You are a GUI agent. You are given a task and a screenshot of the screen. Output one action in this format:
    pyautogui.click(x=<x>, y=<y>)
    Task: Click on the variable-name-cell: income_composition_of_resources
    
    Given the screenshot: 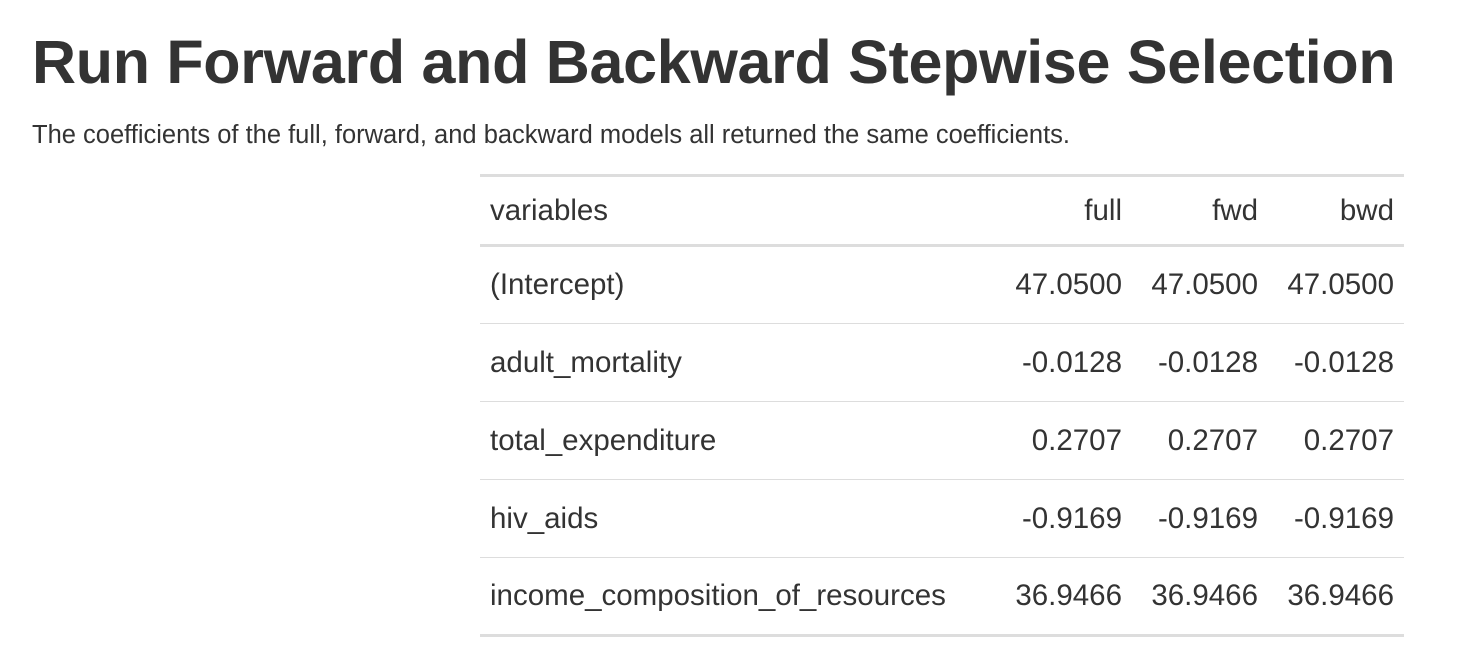 What is the action you would take?
    pyautogui.click(x=738, y=597)
    